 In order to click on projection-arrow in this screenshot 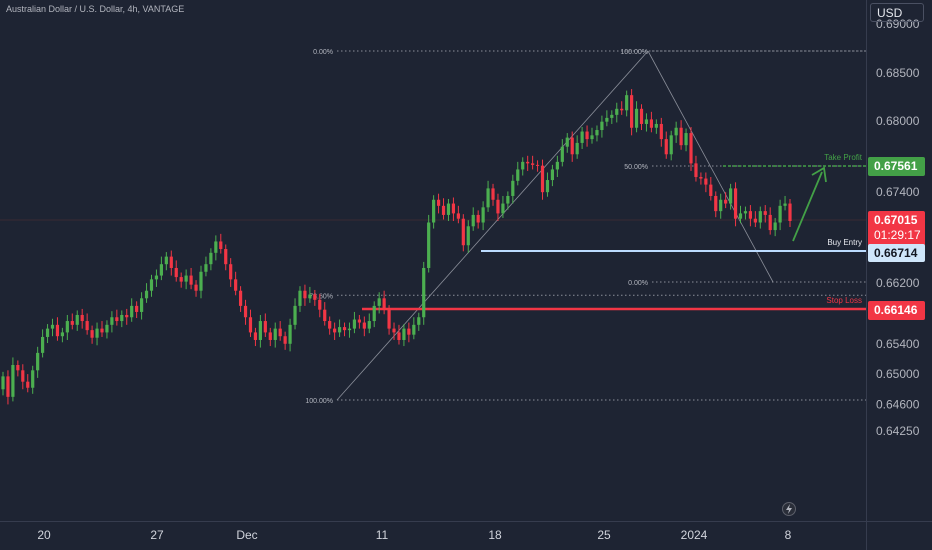, I will do `click(807, 206)`.